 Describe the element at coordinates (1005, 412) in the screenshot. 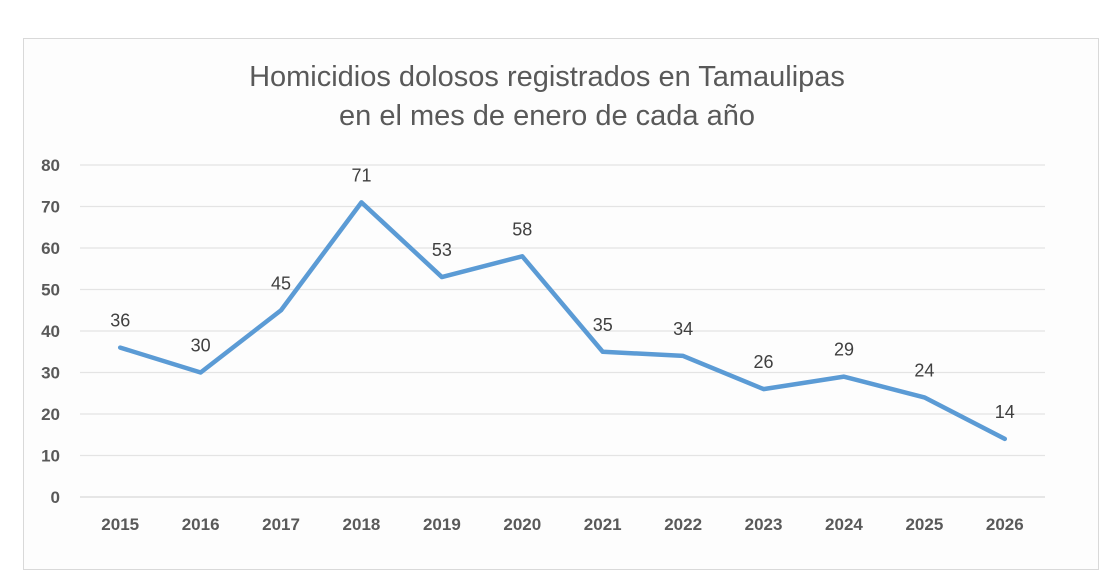

I see `data-label: 14` at that location.